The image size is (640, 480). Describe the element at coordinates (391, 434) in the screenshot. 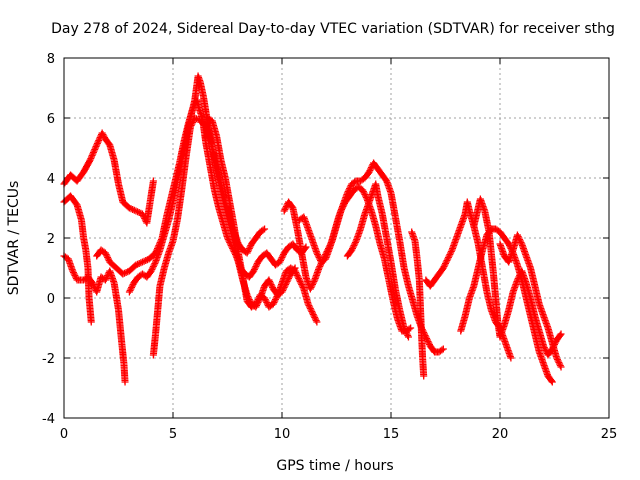

I see `x-tick-label: 15` at that location.